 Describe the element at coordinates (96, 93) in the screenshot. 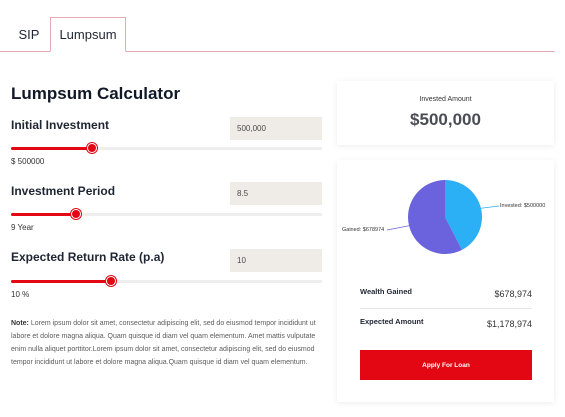

I see `calculator-title: Lumpsum Calculator` at that location.